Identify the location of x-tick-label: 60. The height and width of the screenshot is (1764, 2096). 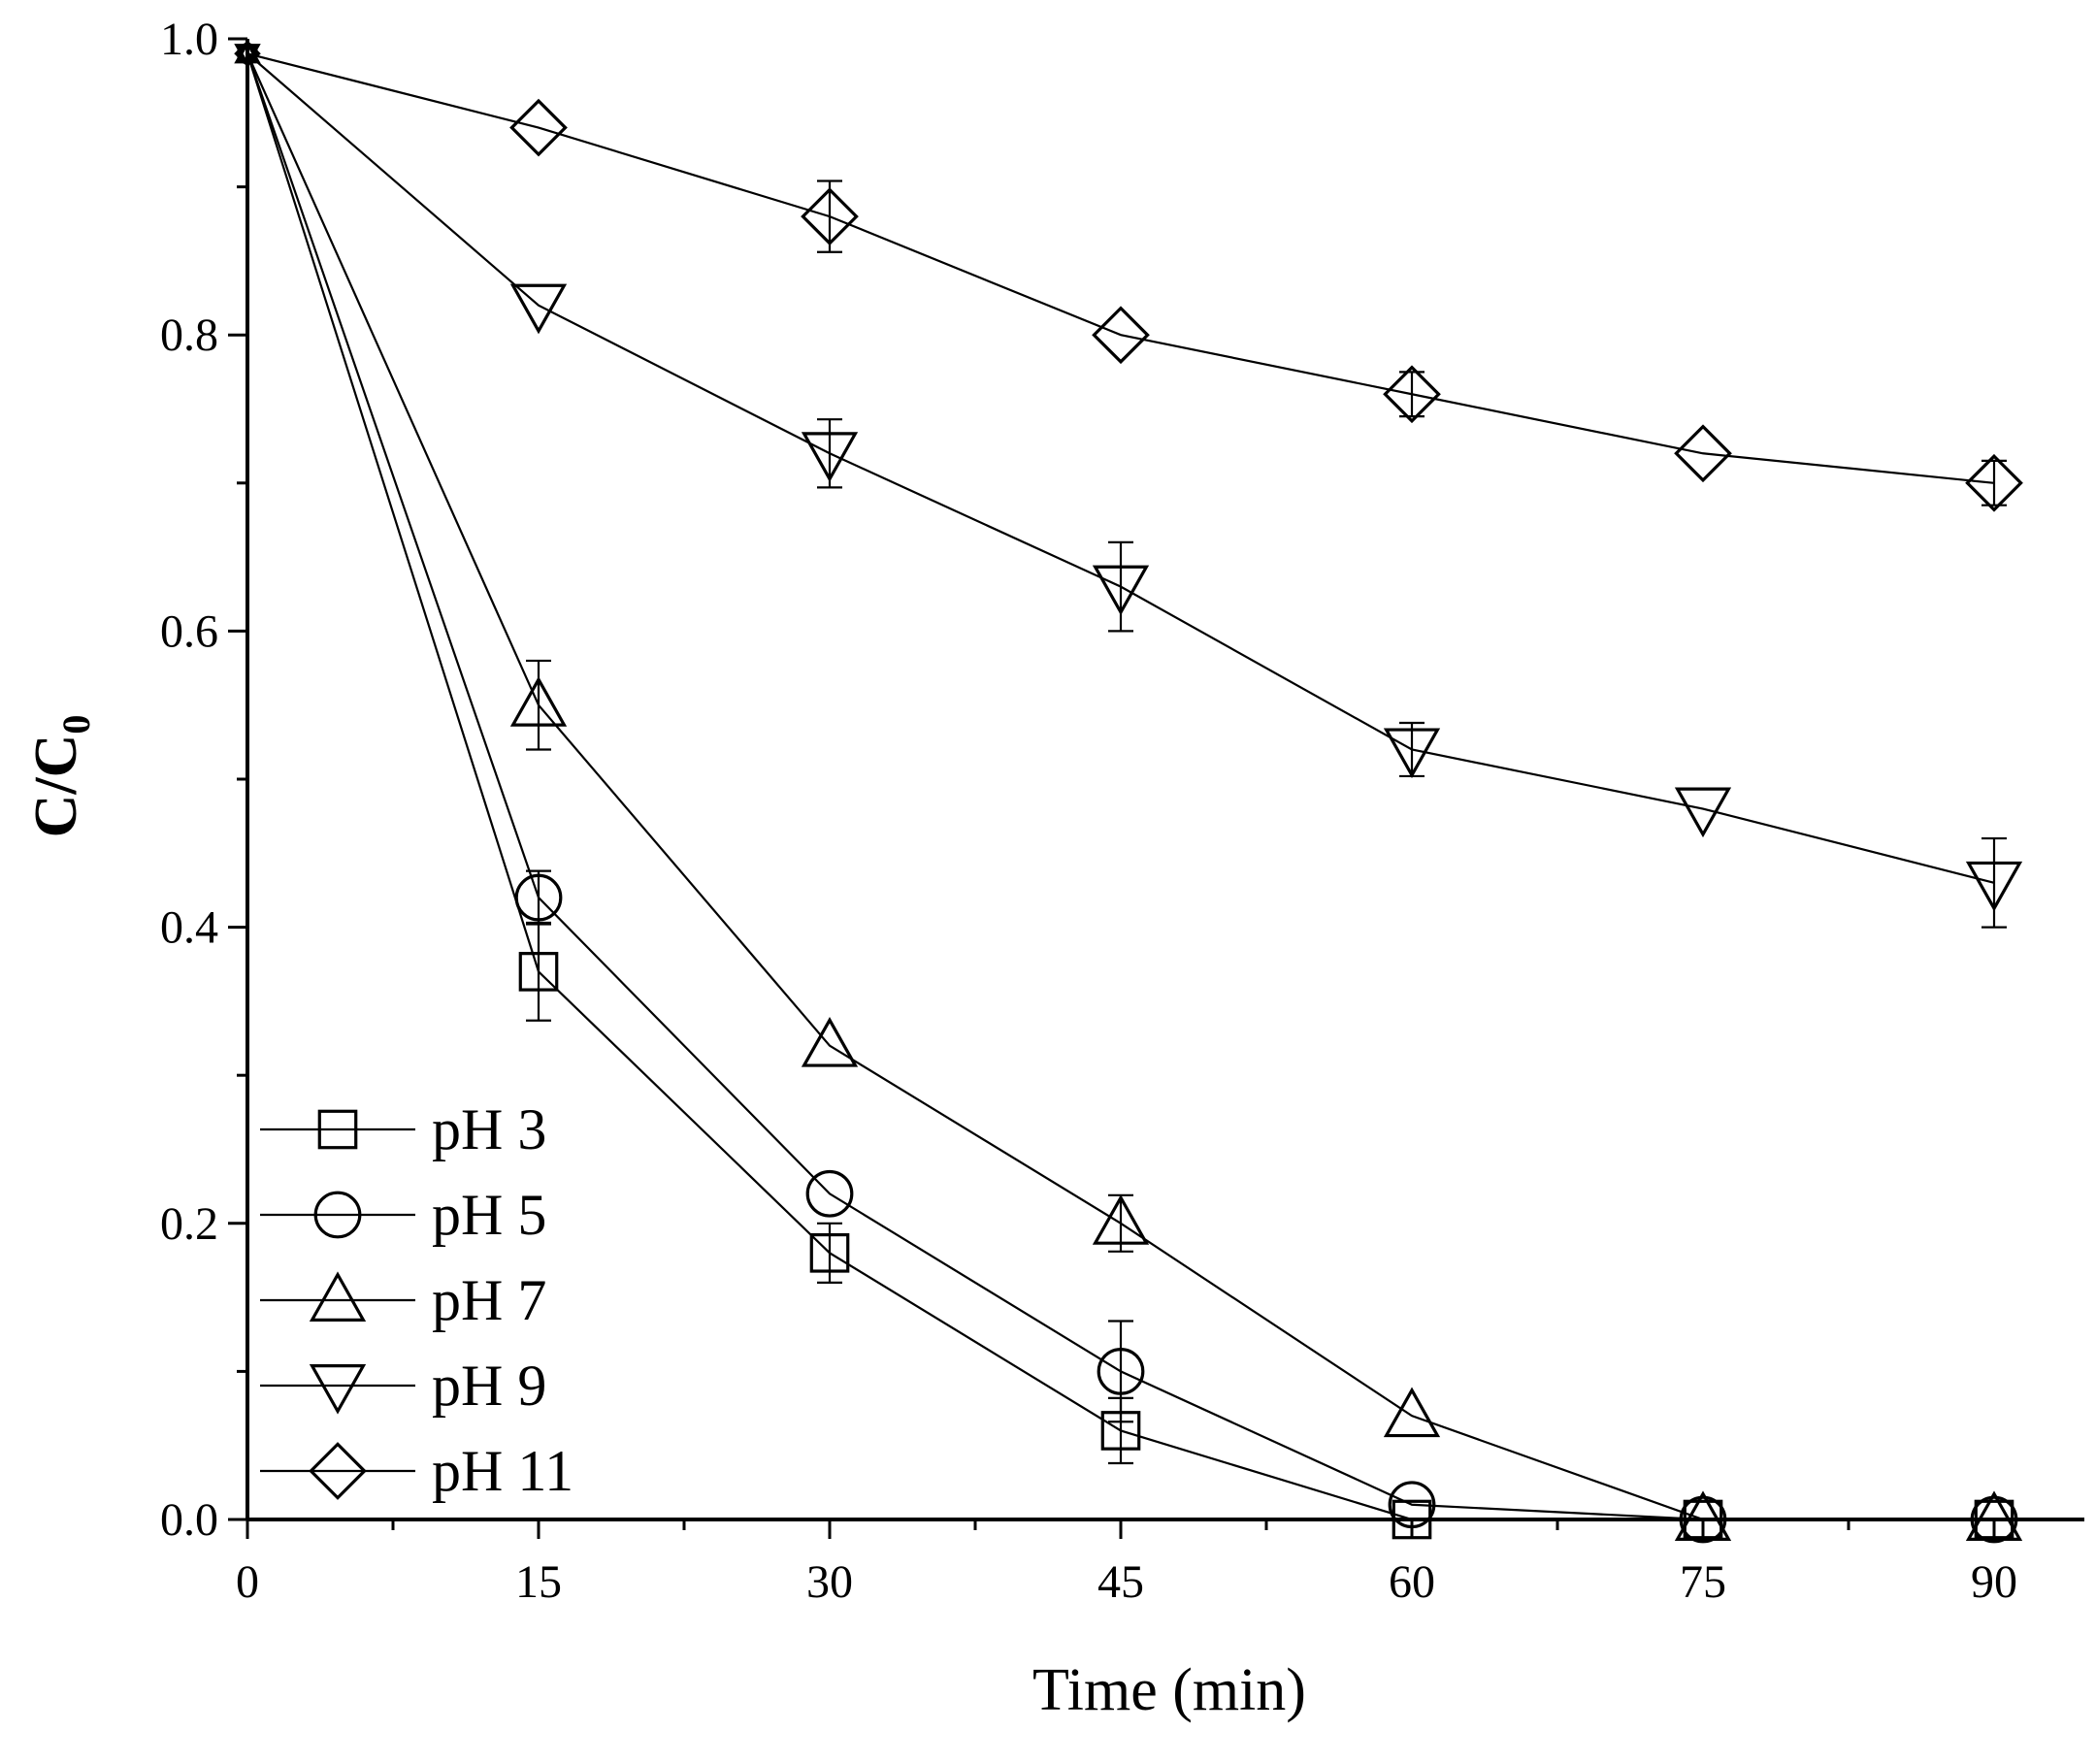
(1412, 1582).